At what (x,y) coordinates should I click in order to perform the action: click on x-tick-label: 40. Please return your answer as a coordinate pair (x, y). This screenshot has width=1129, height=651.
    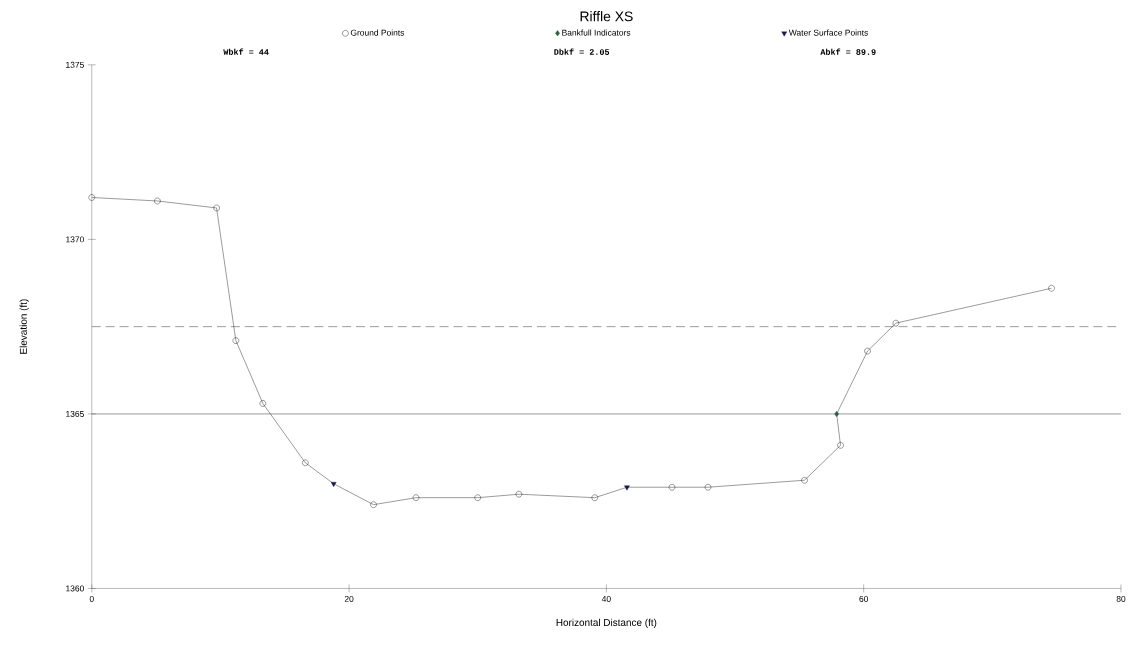
    Looking at the image, I should click on (606, 598).